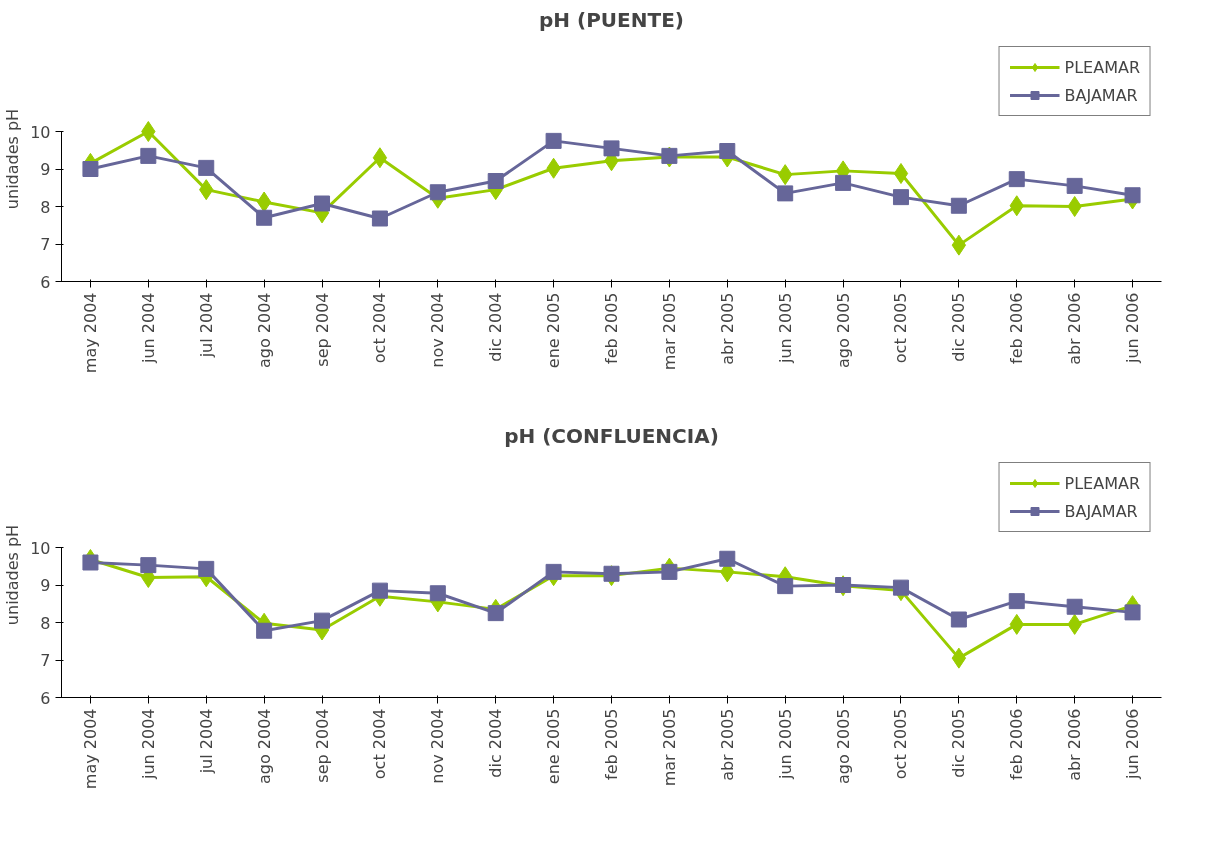  What do you see at coordinates (40, 548) in the screenshot?
I see `y-tick-label: 10` at bounding box center [40, 548].